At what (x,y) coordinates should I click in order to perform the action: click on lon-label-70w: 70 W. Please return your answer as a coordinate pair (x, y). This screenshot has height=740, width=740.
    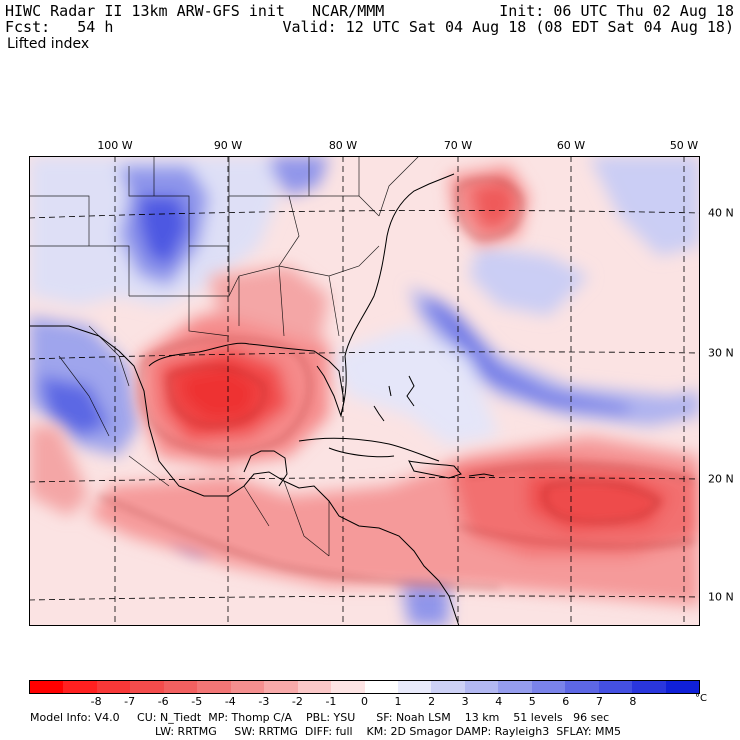
    Looking at the image, I should click on (458, 145).